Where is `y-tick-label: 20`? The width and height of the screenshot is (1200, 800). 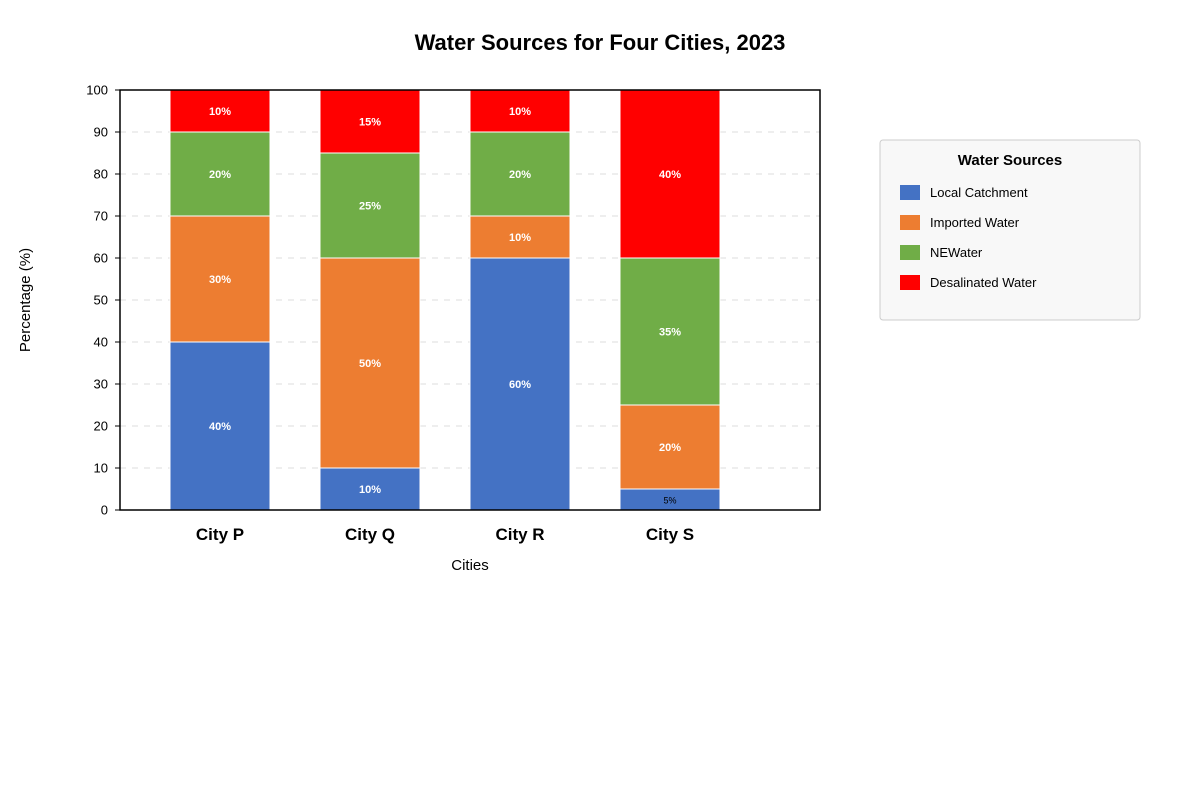 y-tick-label: 20 is located at coordinates (101, 426).